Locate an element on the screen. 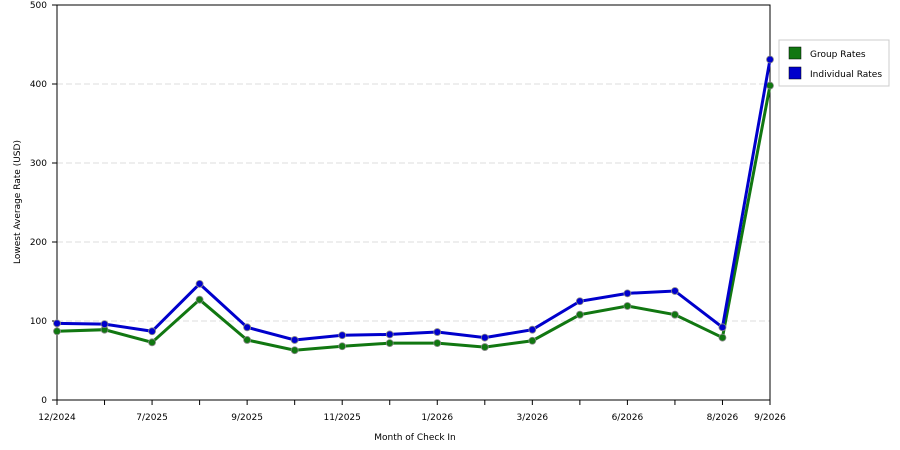  x-tick-label: 7/2025 is located at coordinates (152, 418).